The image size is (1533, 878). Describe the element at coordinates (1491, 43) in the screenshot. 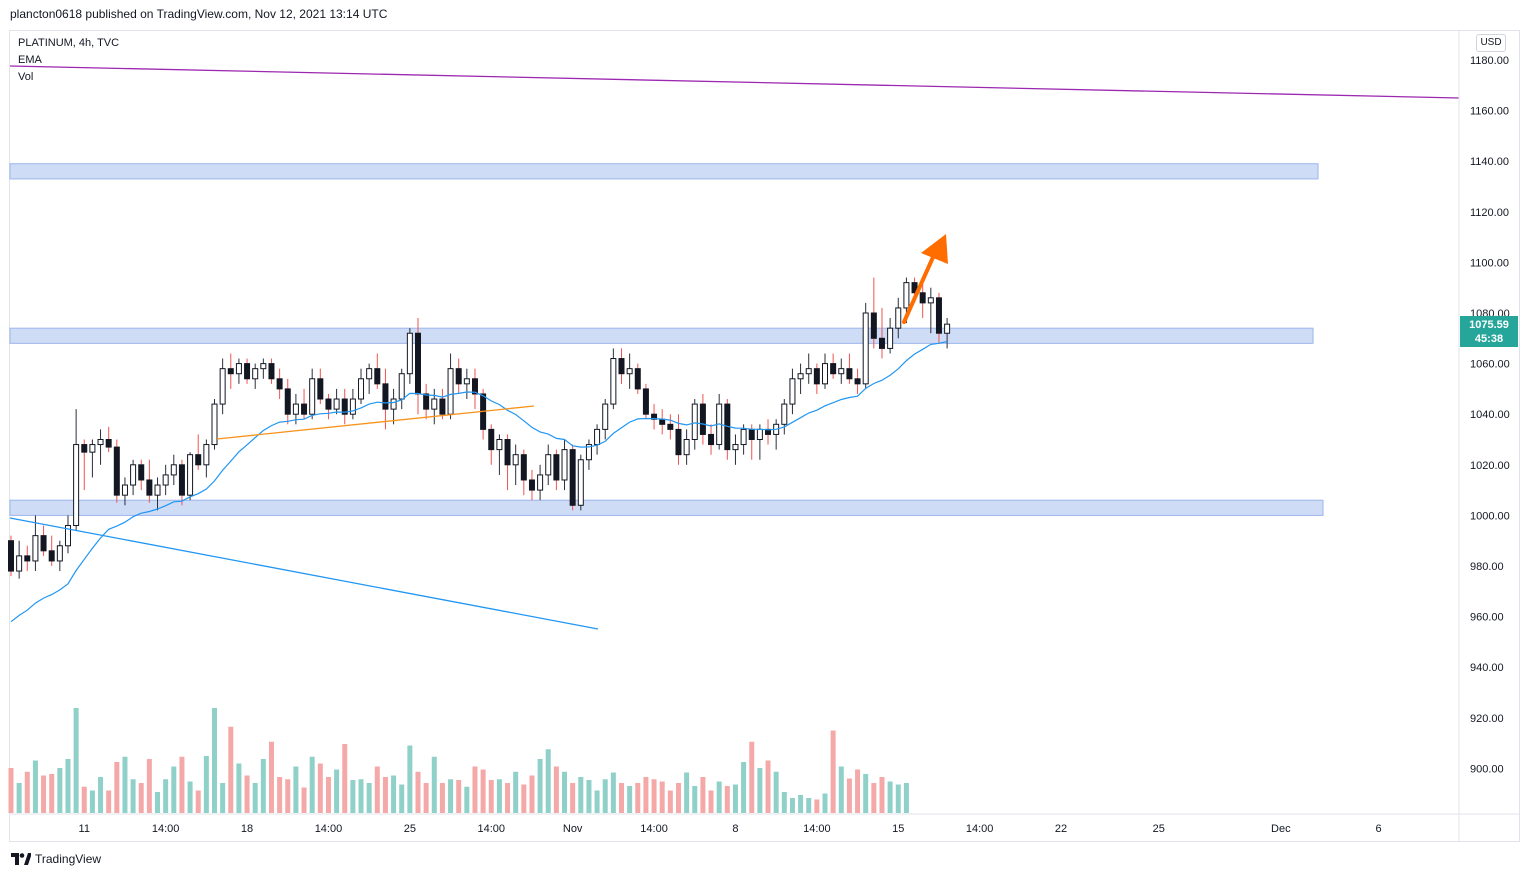

I see `currency-button: USD` at that location.